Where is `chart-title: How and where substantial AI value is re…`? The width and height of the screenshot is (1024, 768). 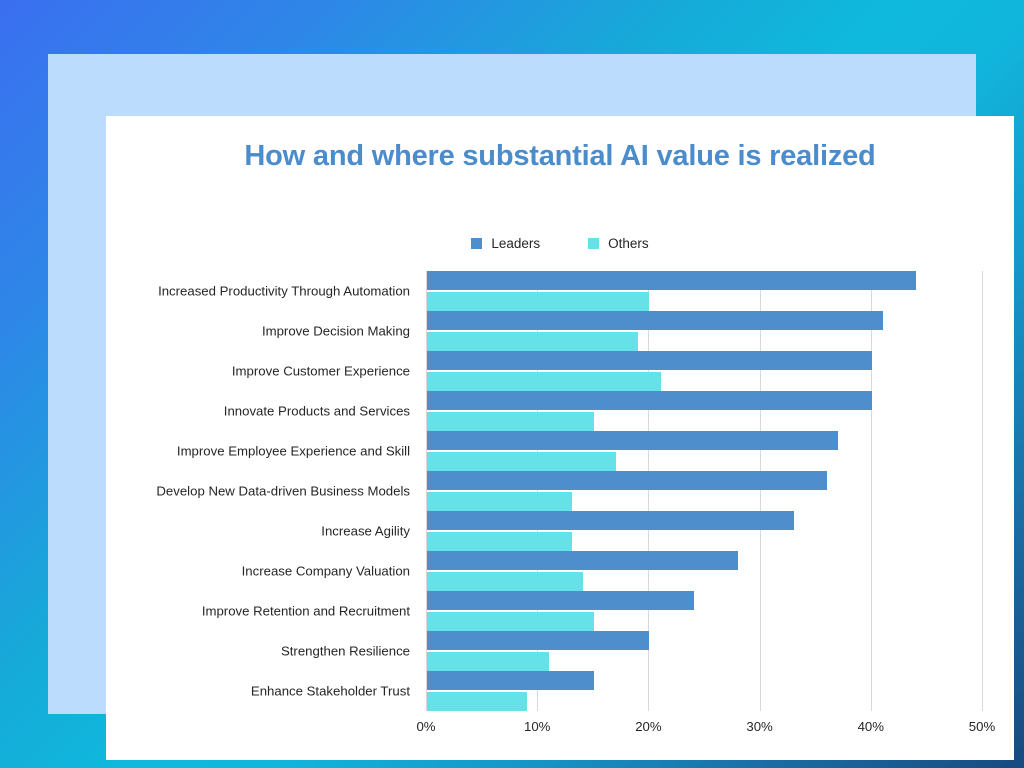
chart-title: How and where substantial AI value is re… is located at coordinates (560, 156).